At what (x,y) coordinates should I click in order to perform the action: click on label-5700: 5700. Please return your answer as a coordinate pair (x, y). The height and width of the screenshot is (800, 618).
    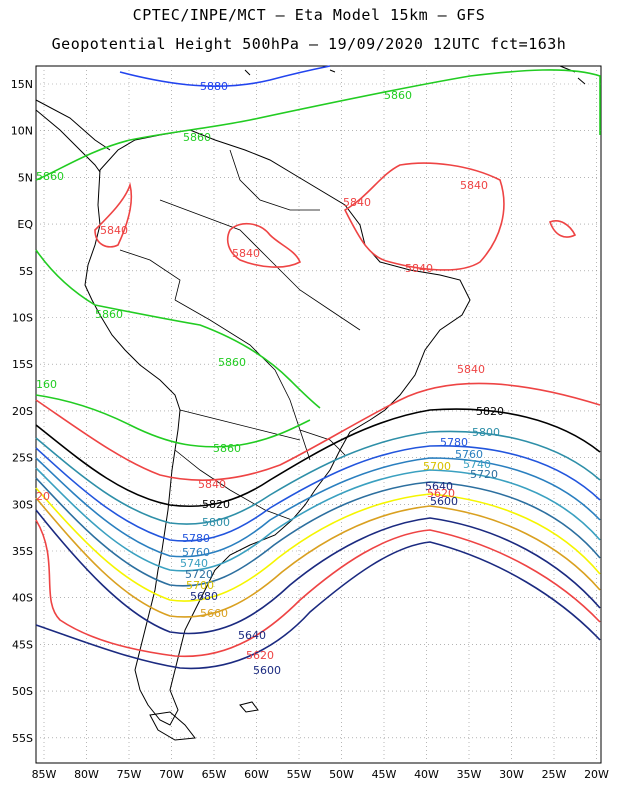
    Looking at the image, I should click on (437, 466).